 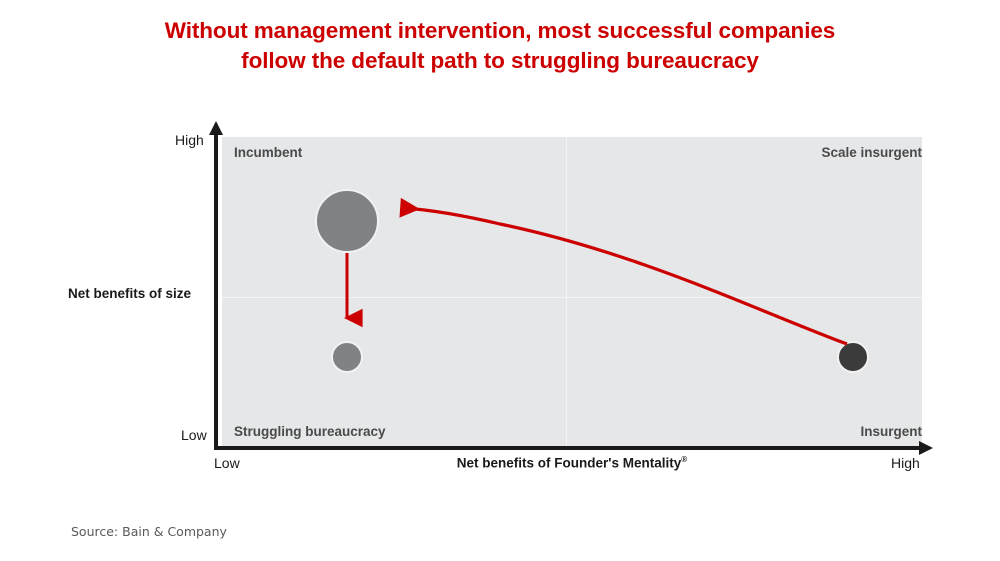 I want to click on bubble-incumbent, so click(x=347, y=221).